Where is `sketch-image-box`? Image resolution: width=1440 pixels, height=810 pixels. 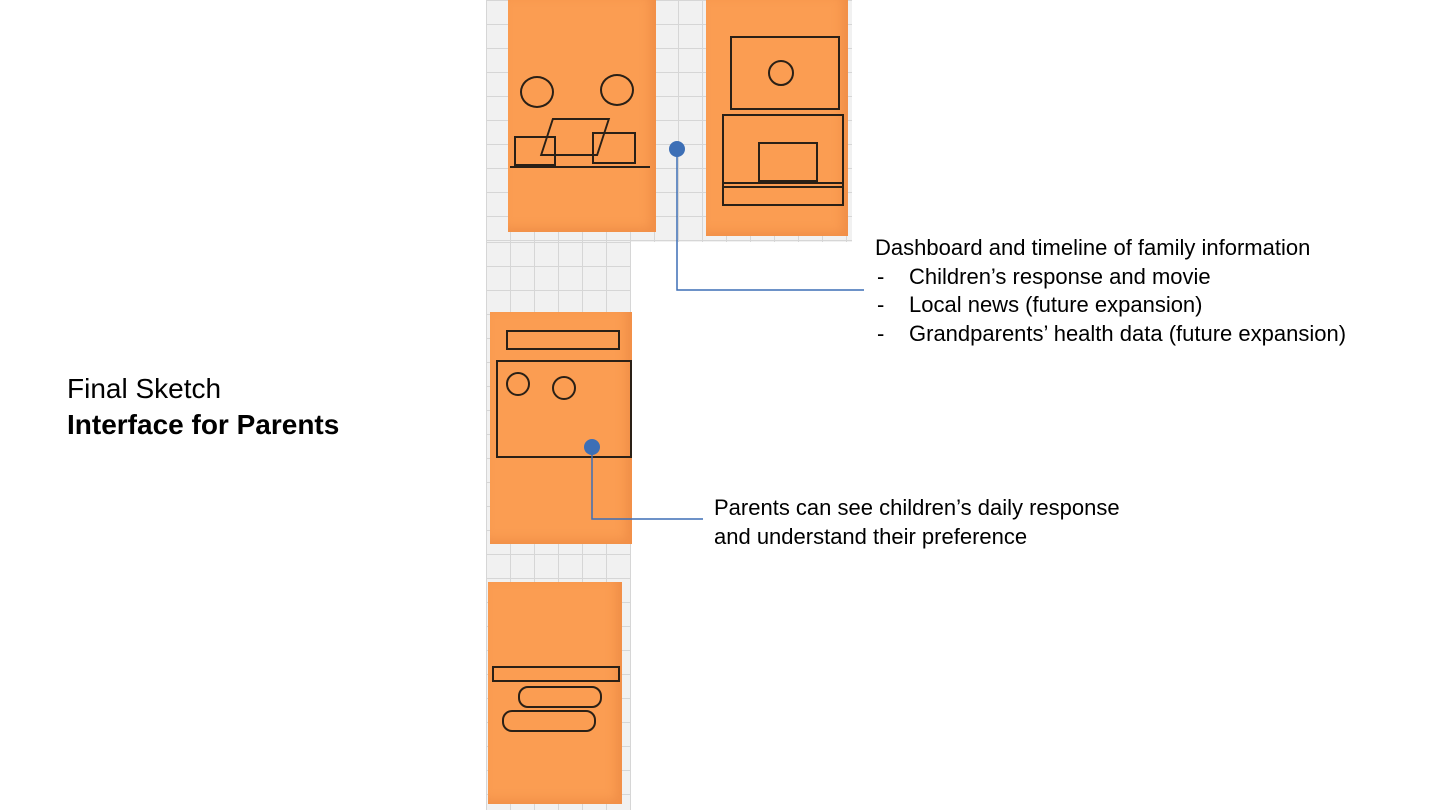
sketch-image-box is located at coordinates (788, 162).